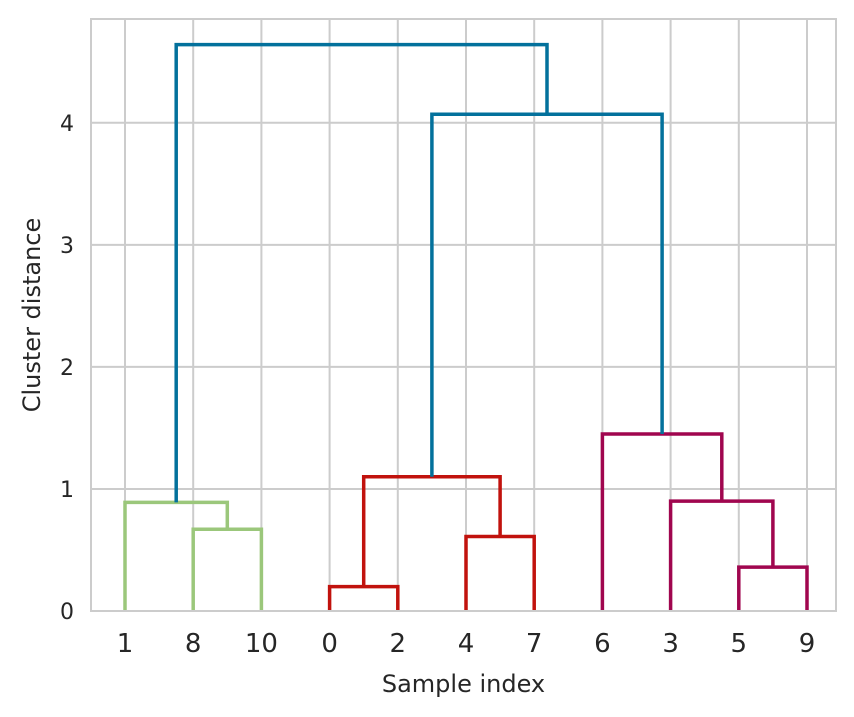 The image size is (854, 717). I want to click on x-tick-label: 7, so click(534, 644).